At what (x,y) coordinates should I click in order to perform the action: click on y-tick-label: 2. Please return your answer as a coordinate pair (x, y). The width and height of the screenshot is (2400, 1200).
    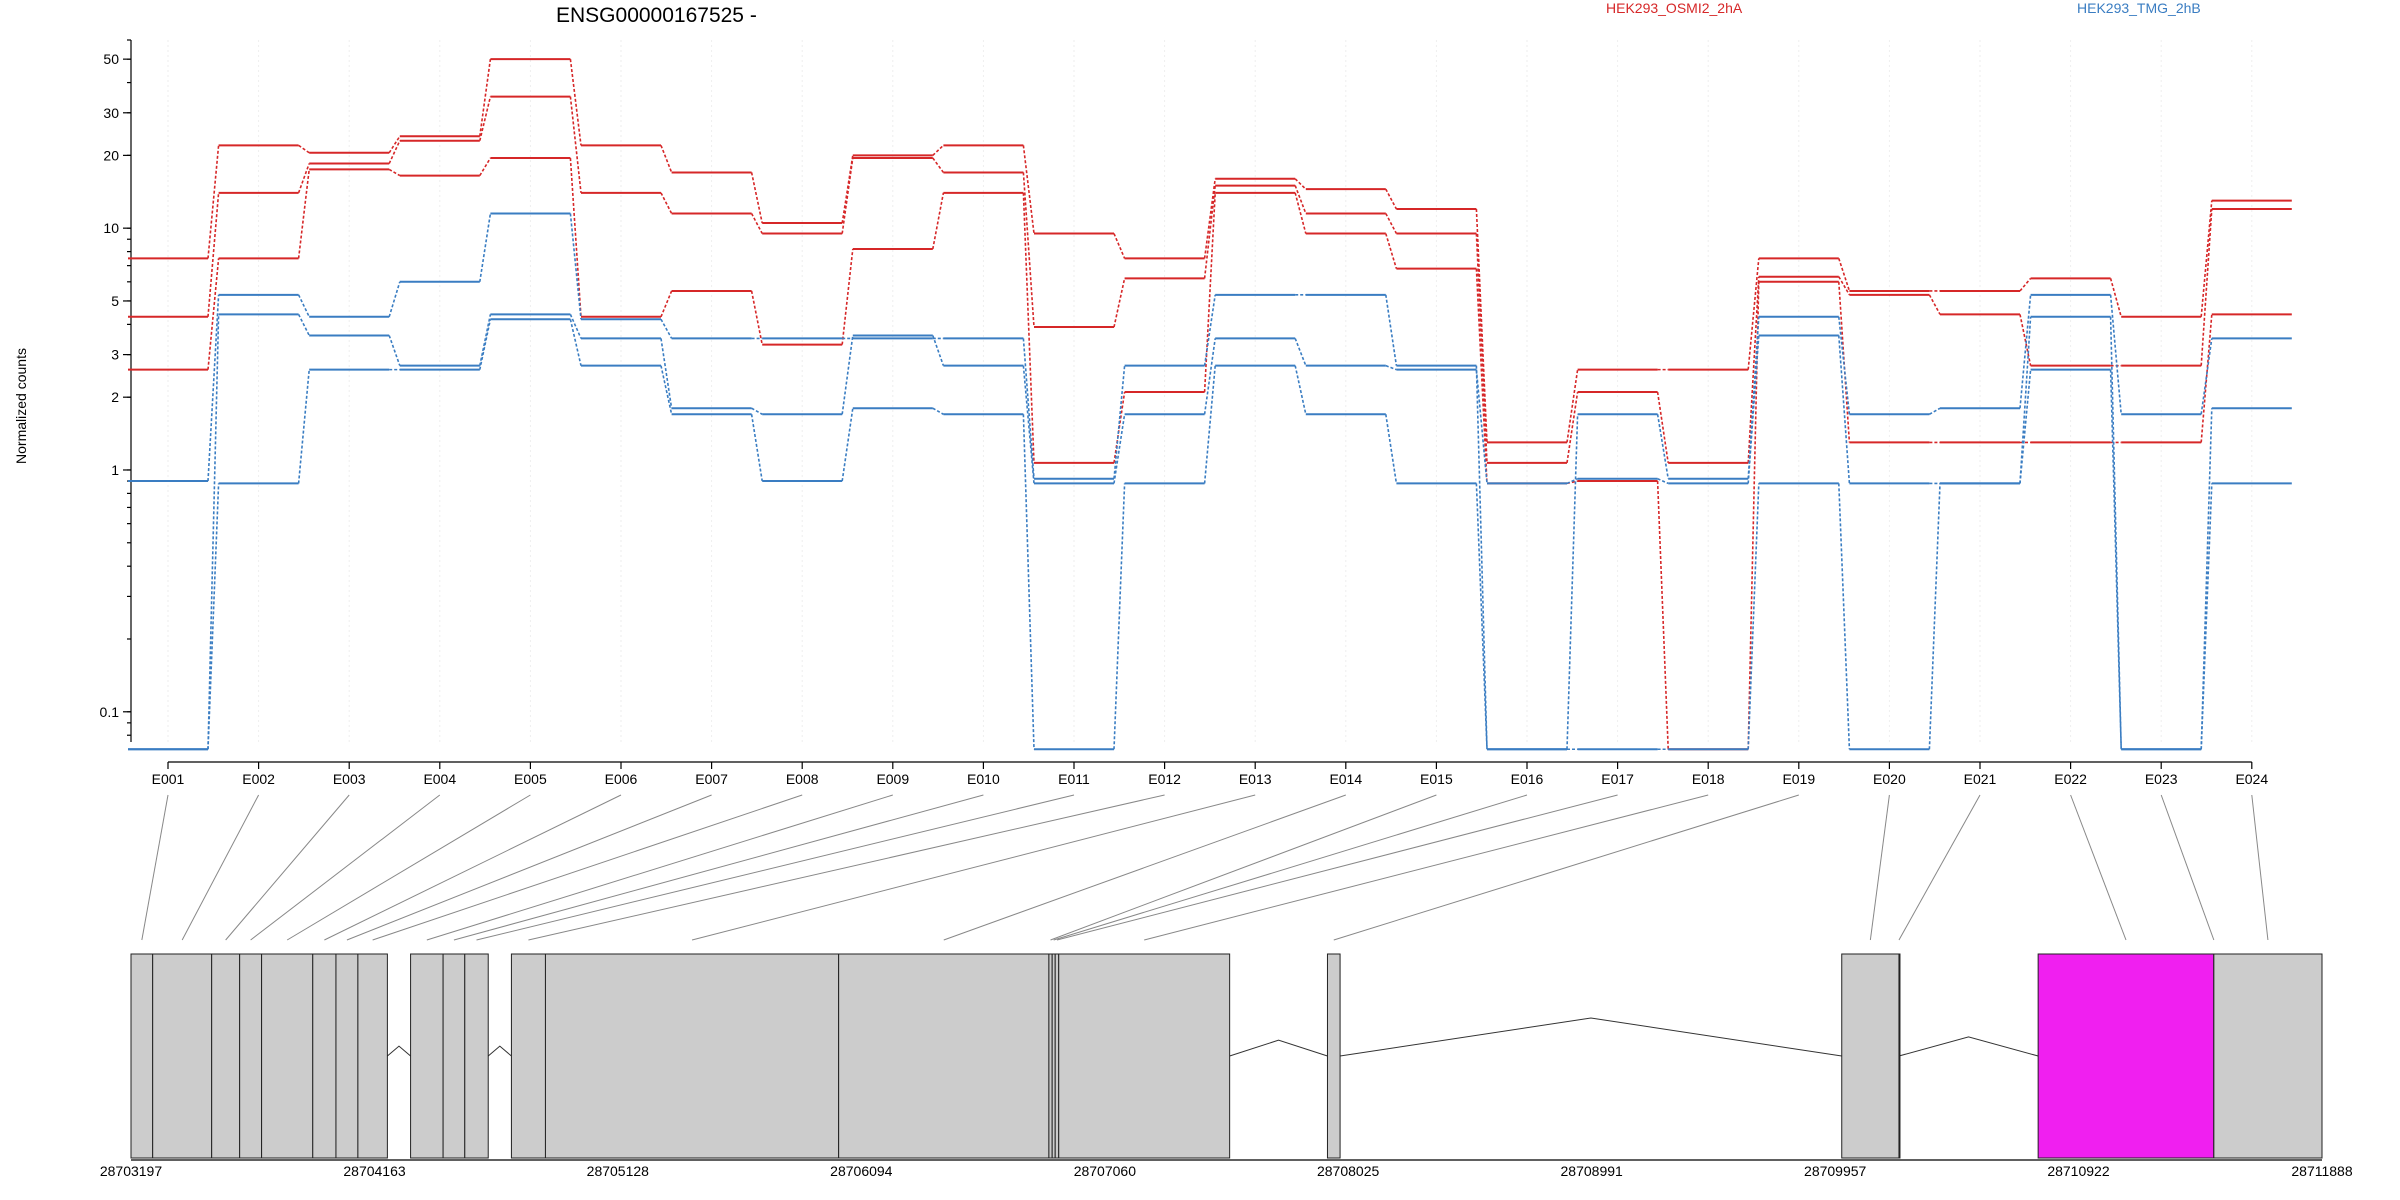
    Looking at the image, I should click on (115, 397).